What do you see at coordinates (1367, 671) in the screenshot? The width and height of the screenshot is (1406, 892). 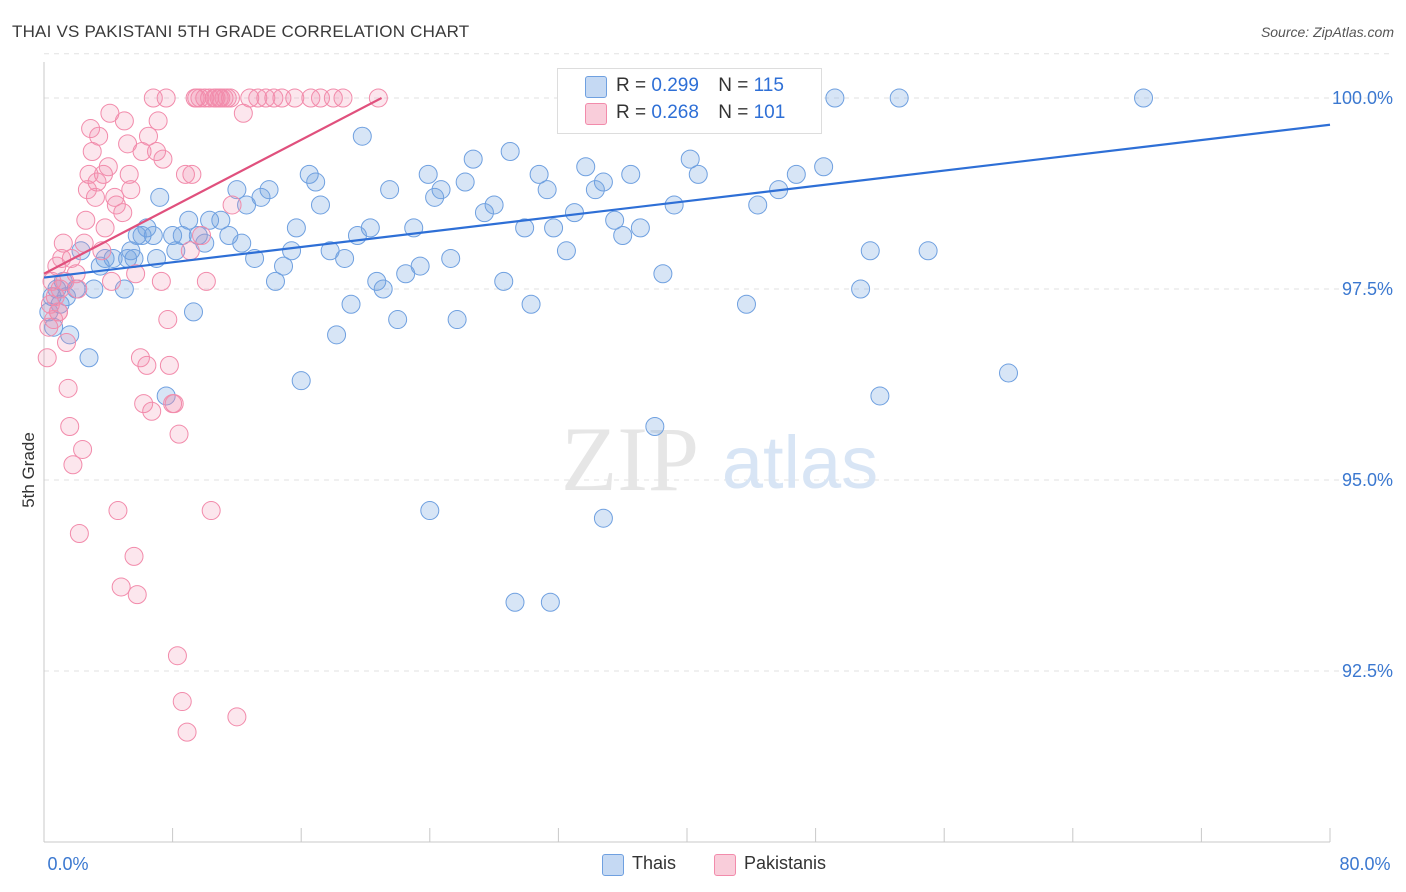 I see `y-tick-label-0: 92.5%` at bounding box center [1367, 671].